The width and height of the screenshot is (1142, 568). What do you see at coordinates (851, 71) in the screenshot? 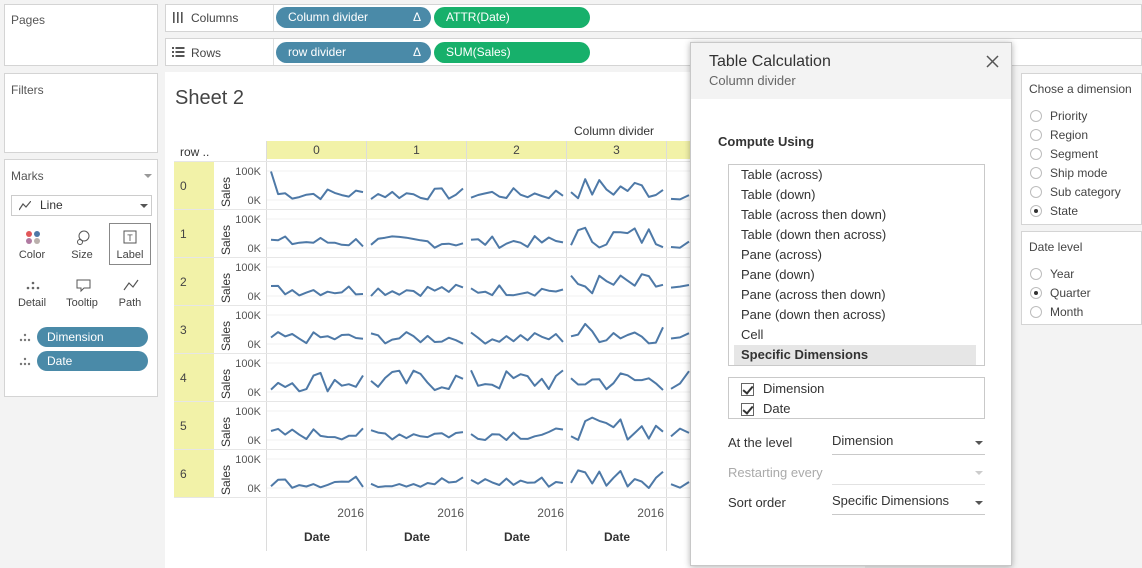
I see `dialog-header: Table Calculation Column divider` at bounding box center [851, 71].